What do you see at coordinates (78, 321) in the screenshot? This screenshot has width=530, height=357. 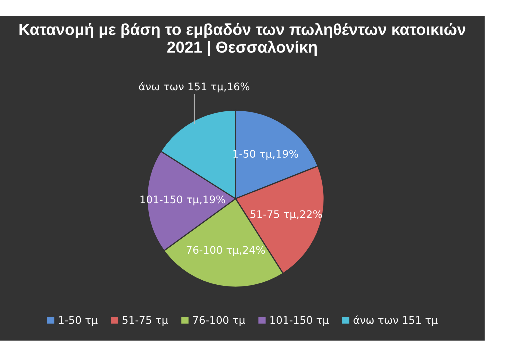 I see `legend-label: 1-50 τμ` at bounding box center [78, 321].